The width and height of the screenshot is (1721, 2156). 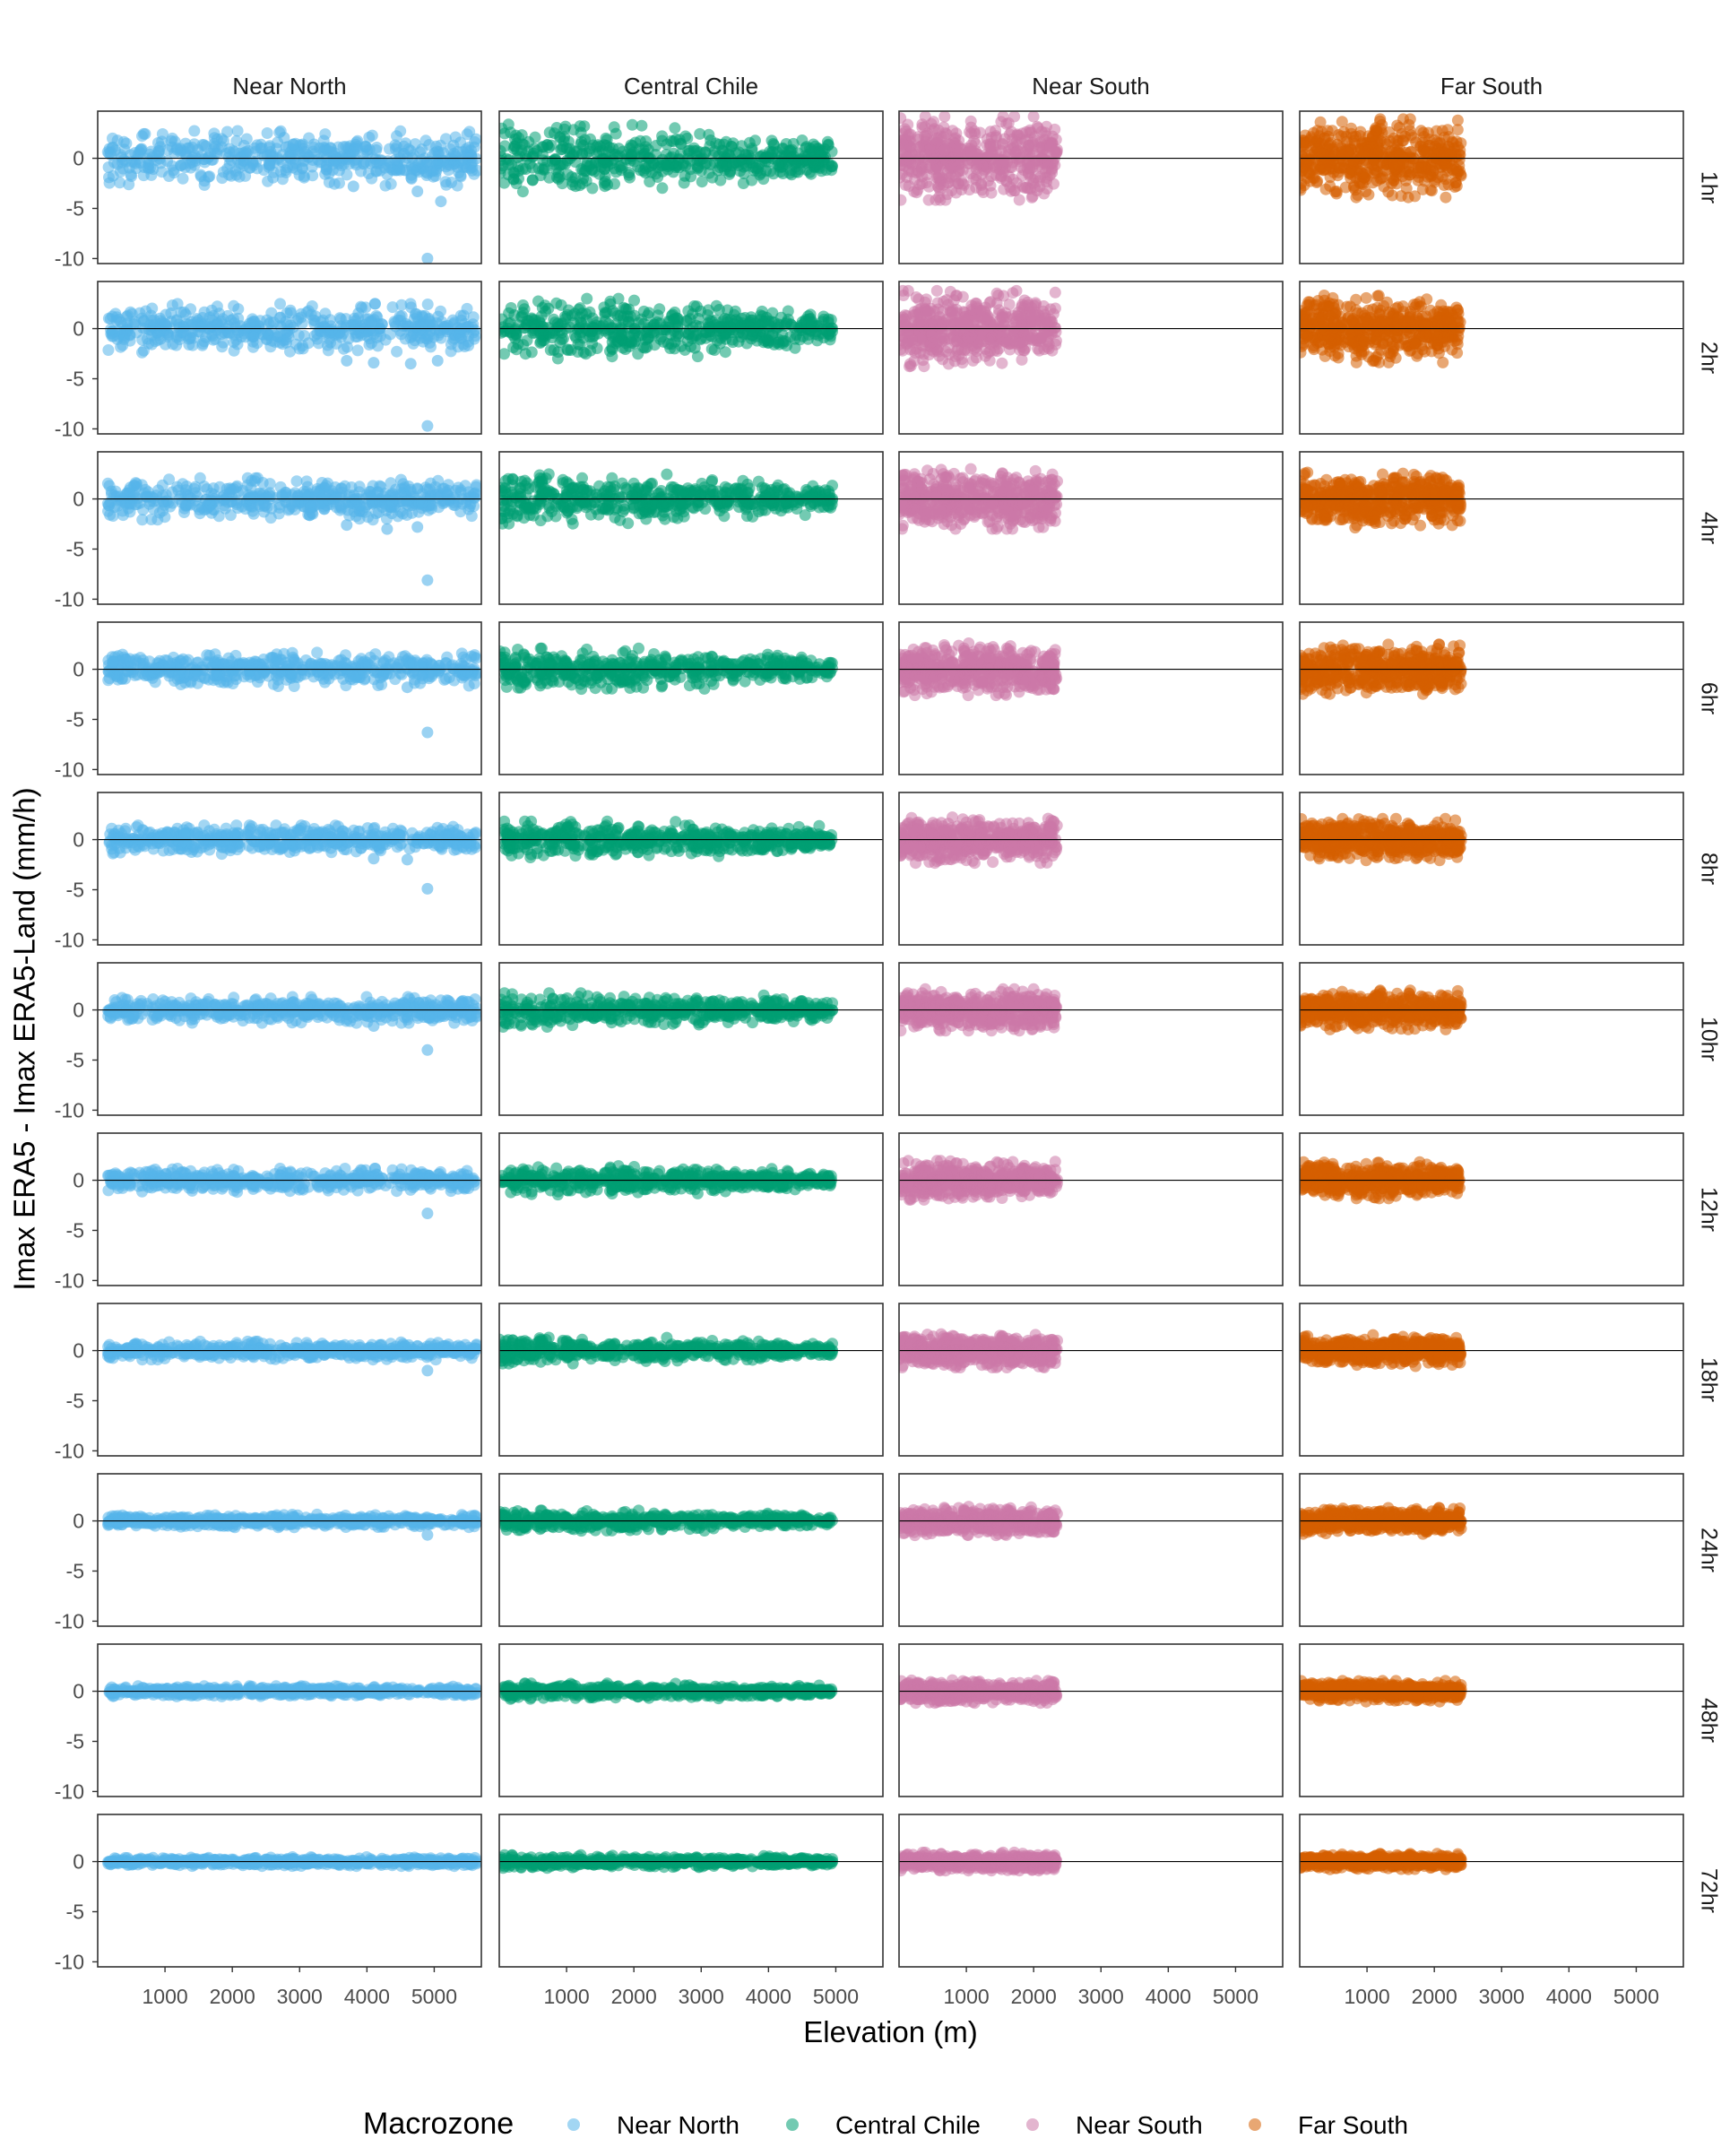 I want to click on panel-points-4hr-near-north, so click(x=291, y=529).